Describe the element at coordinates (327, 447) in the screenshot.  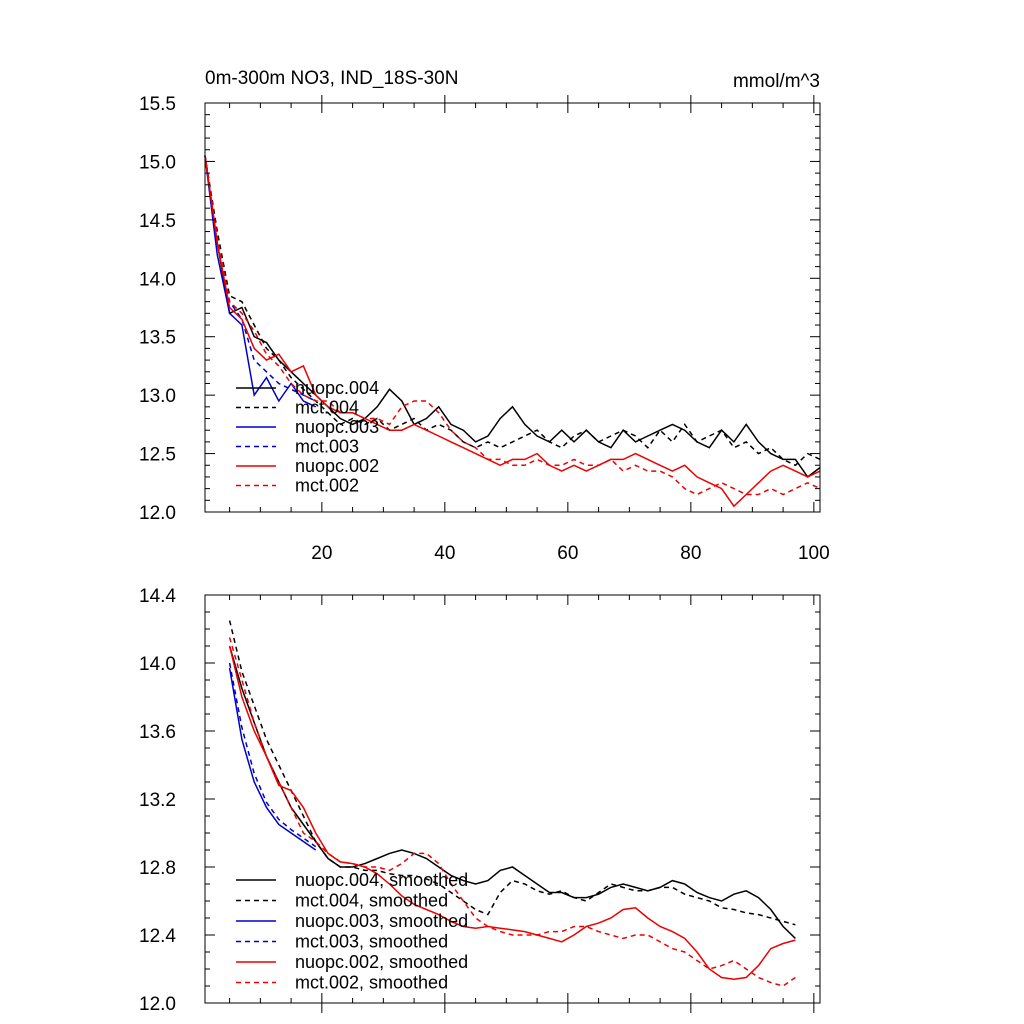
I see `legend-label: mct.003` at that location.